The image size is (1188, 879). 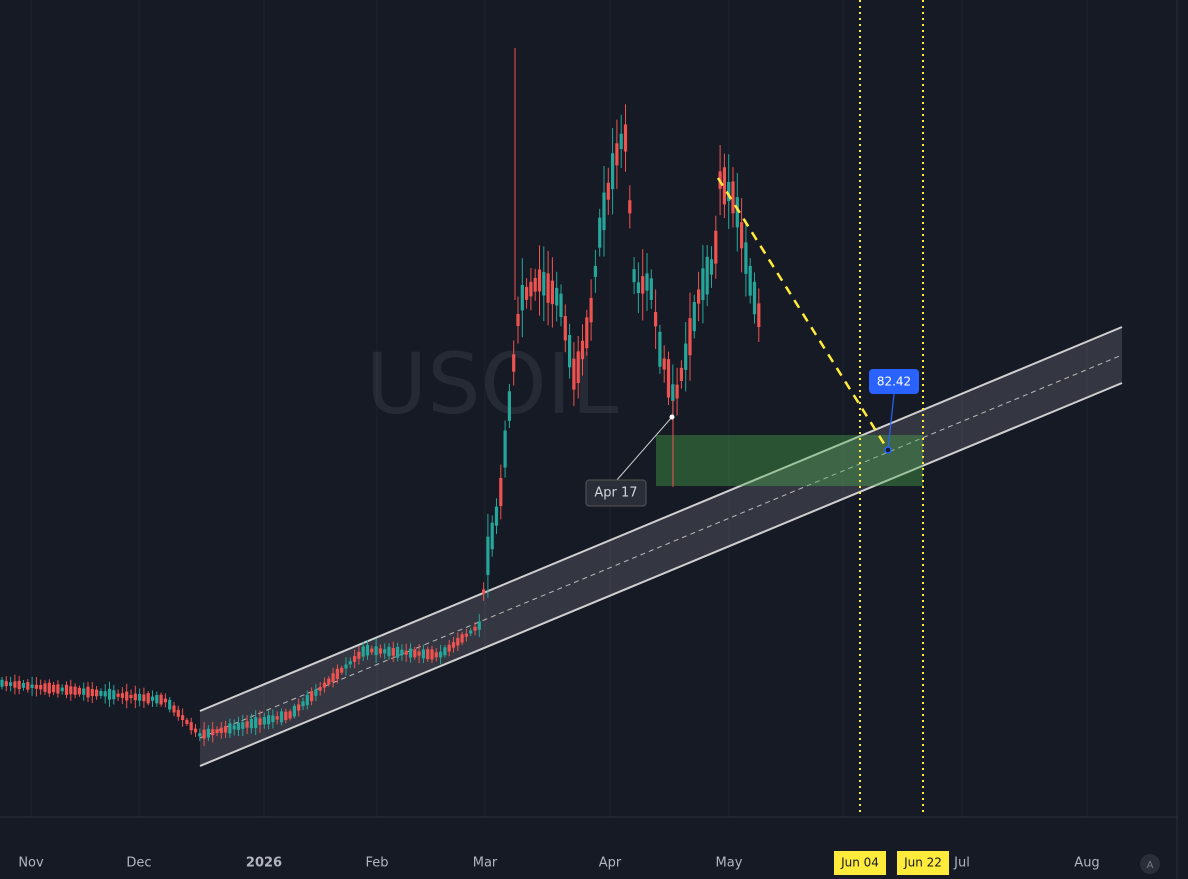 What do you see at coordinates (789, 460) in the screenshot?
I see `target-zone` at bounding box center [789, 460].